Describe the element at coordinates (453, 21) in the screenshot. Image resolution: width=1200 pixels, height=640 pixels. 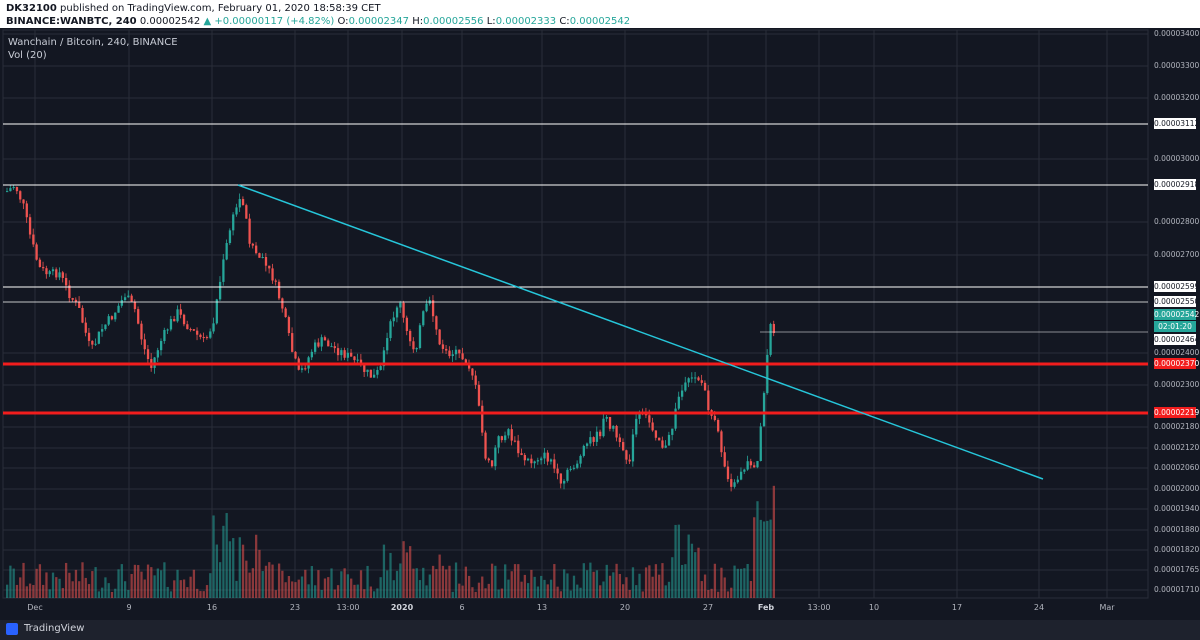
I see `high-value: 0.00002556` at that location.